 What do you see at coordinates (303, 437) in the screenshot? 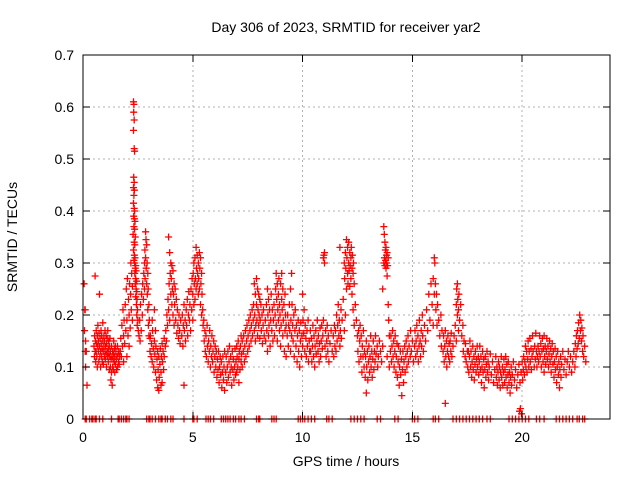
I see `x-tick-label: 10` at bounding box center [303, 437].